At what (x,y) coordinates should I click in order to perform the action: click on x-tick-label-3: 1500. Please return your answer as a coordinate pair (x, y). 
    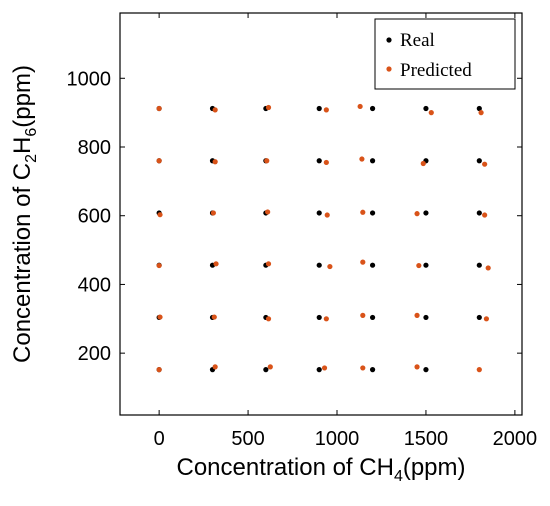
    Looking at the image, I should click on (426, 439).